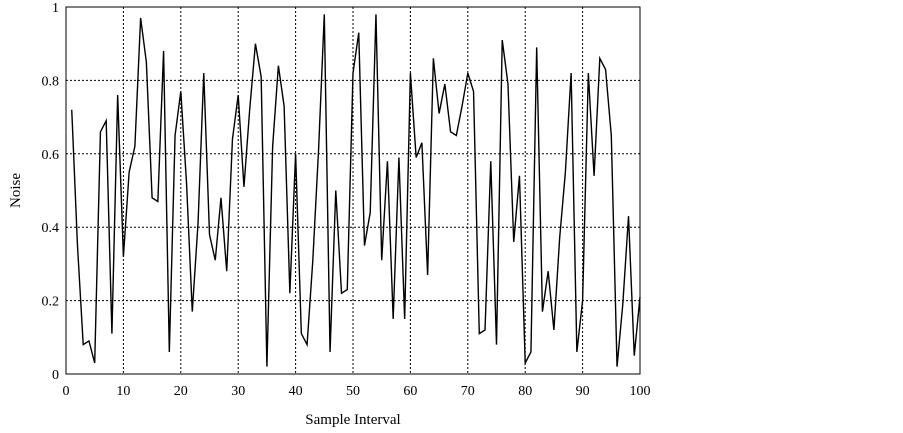 This screenshot has height=433, width=903. I want to click on y-tick-label: 1, so click(55, 8).